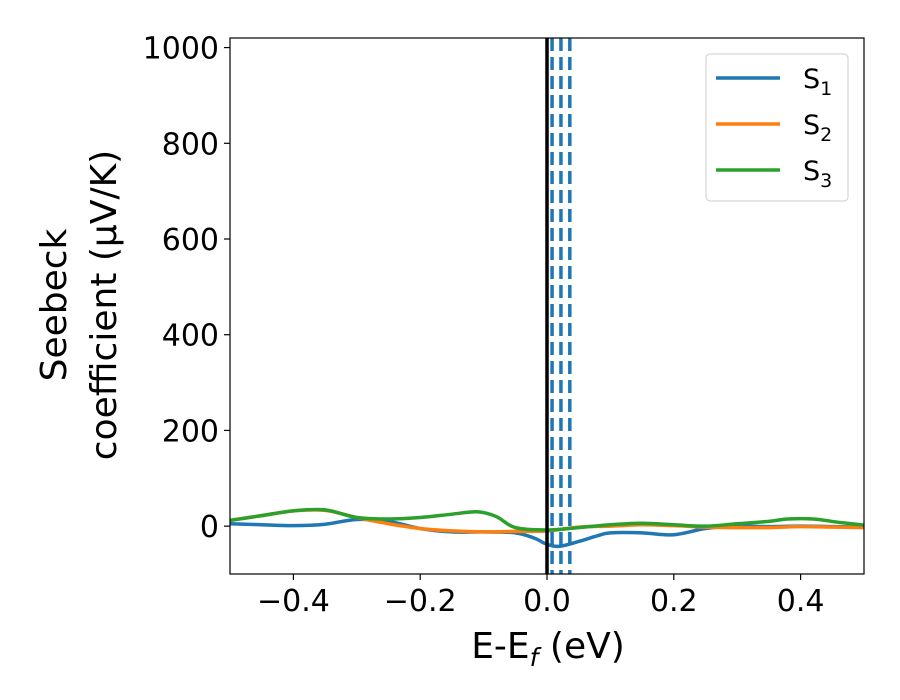 The height and width of the screenshot is (700, 900). Describe the element at coordinates (190, 144) in the screenshot. I see `y-tick-label: 800` at that location.